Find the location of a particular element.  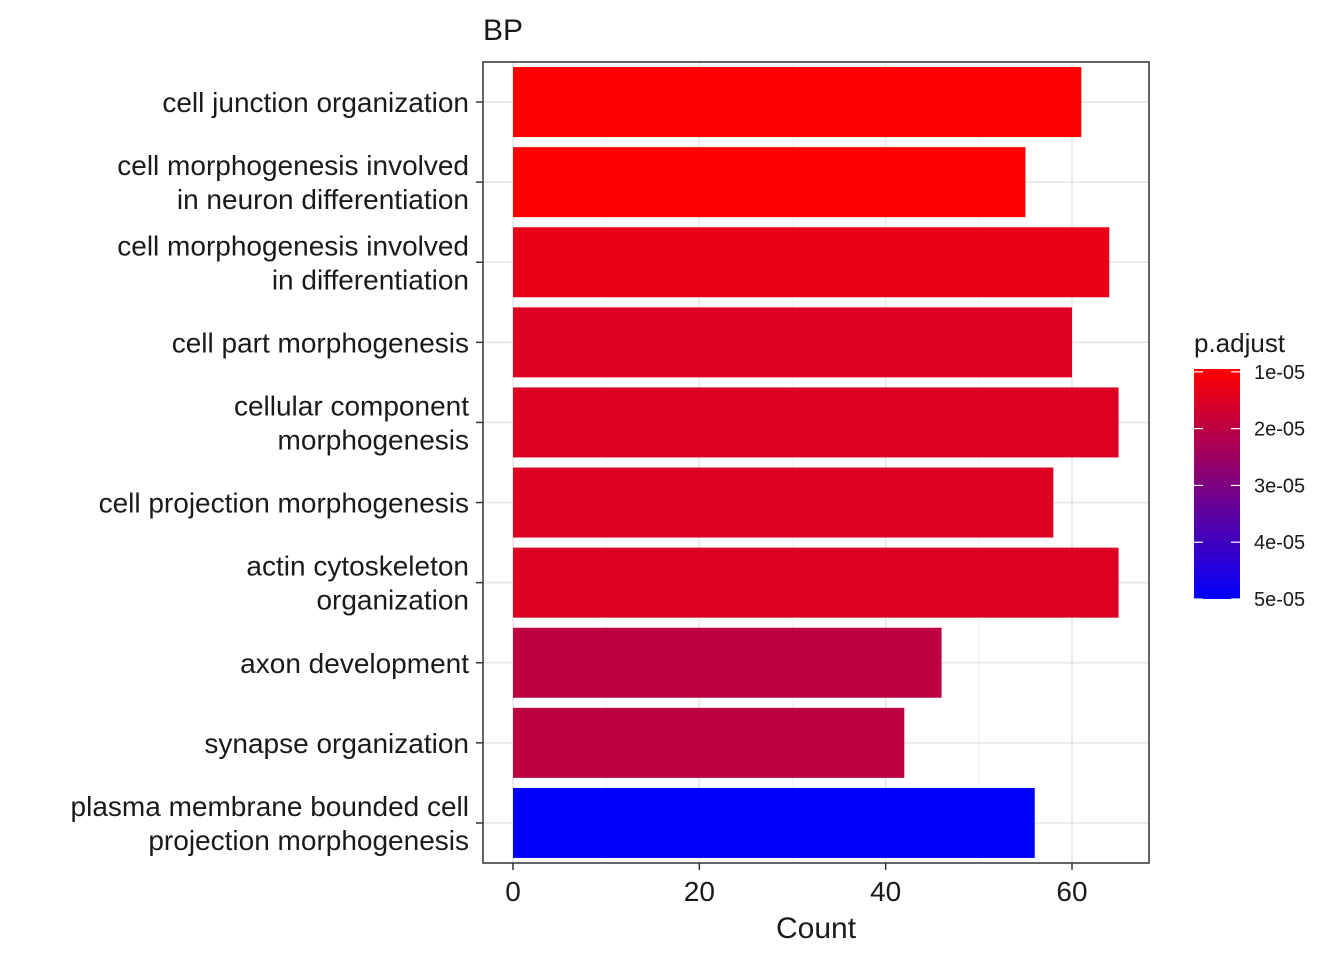

y-tick-label-line: synapse organization is located at coordinates (336, 743).